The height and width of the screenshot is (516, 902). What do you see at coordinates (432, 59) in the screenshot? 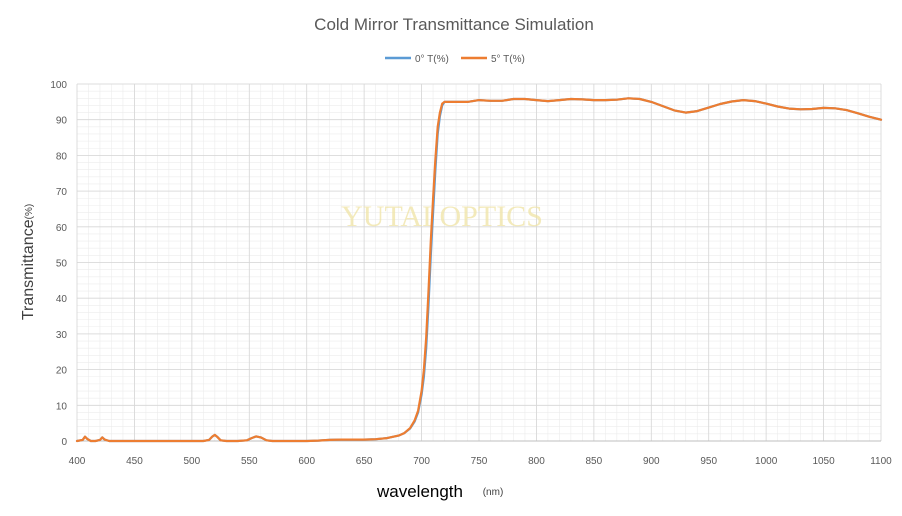
I see `legend-label-0deg: 0° T(%)` at bounding box center [432, 59].